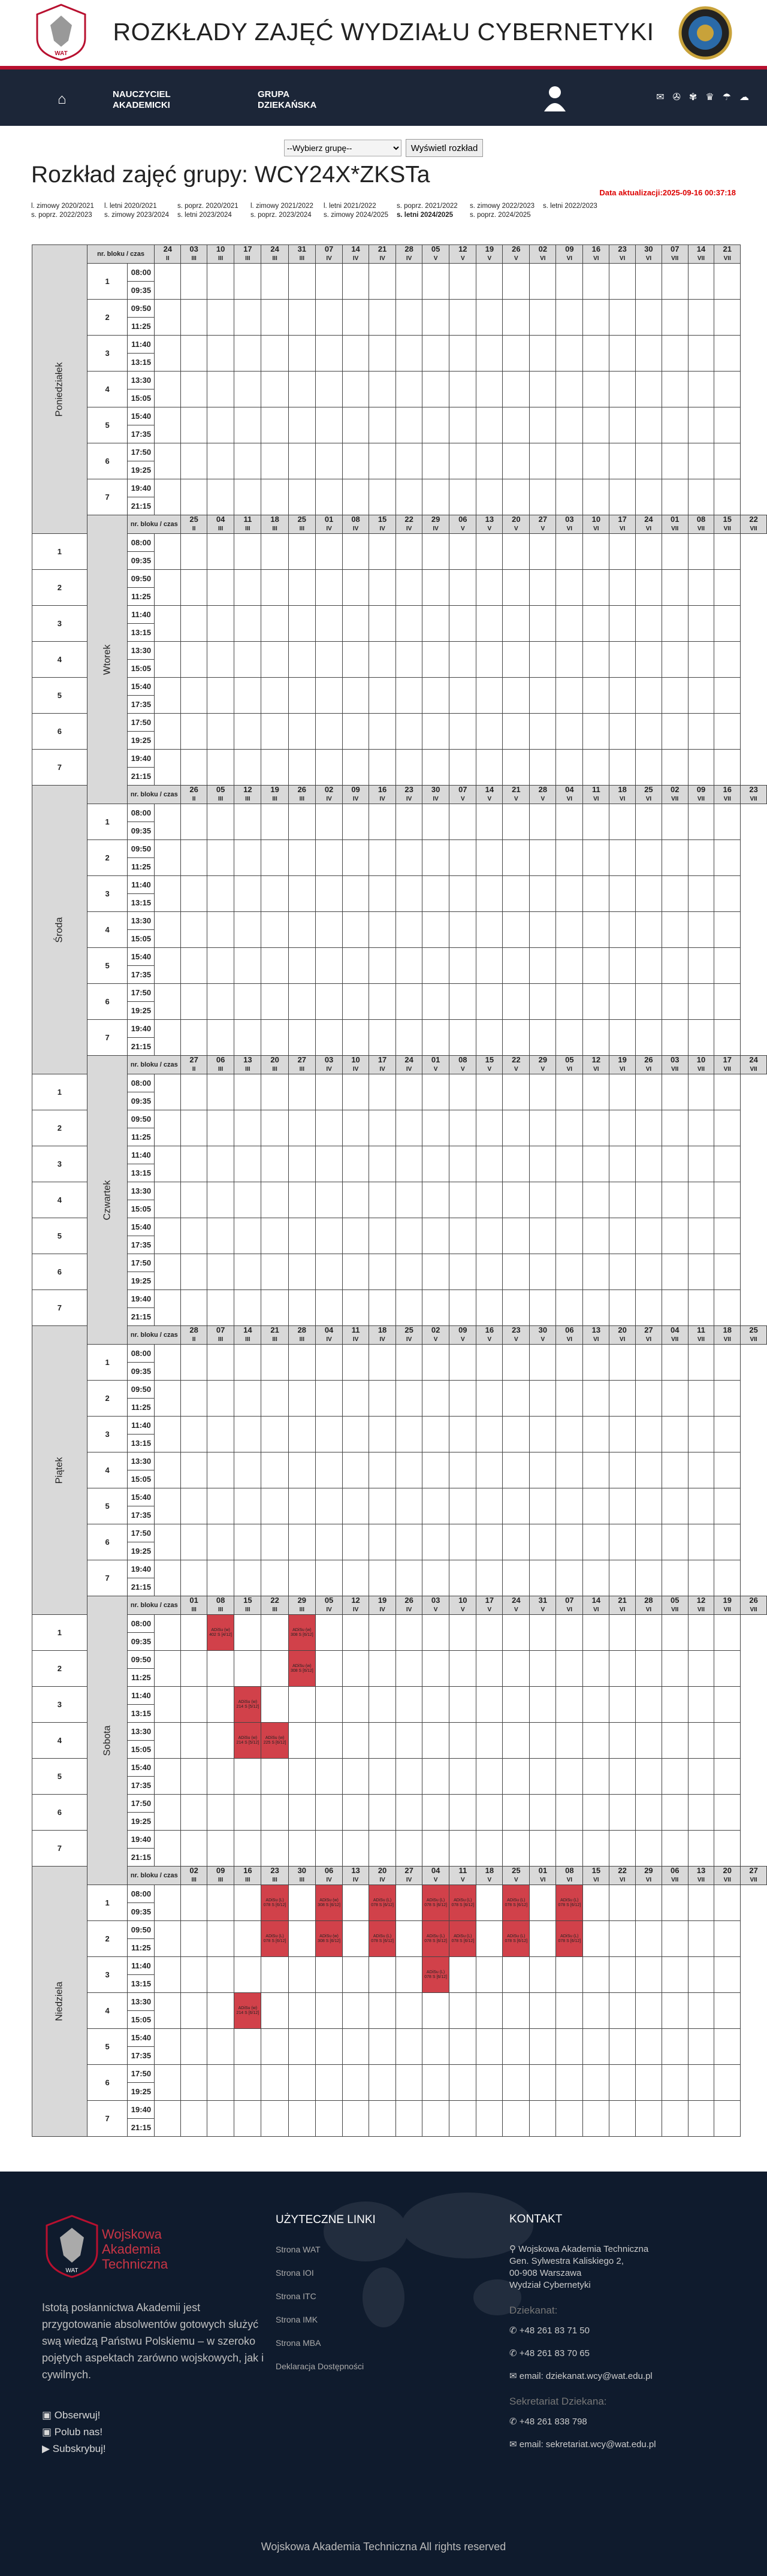 Image resolution: width=767 pixels, height=2576 pixels. Describe the element at coordinates (744, 97) in the screenshot. I see `cloud-icon: ☁` at that location.